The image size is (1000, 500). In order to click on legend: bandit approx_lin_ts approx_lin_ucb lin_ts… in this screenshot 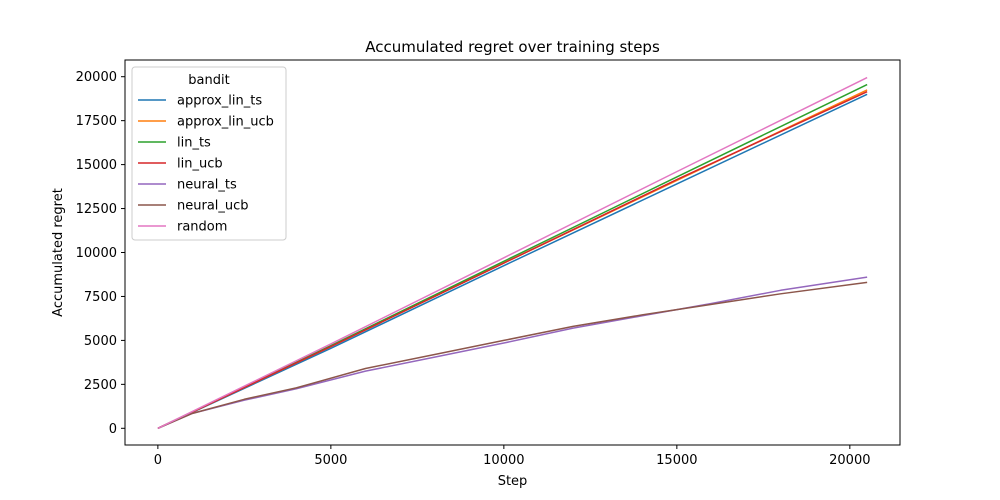, I will do `click(209, 153)`.